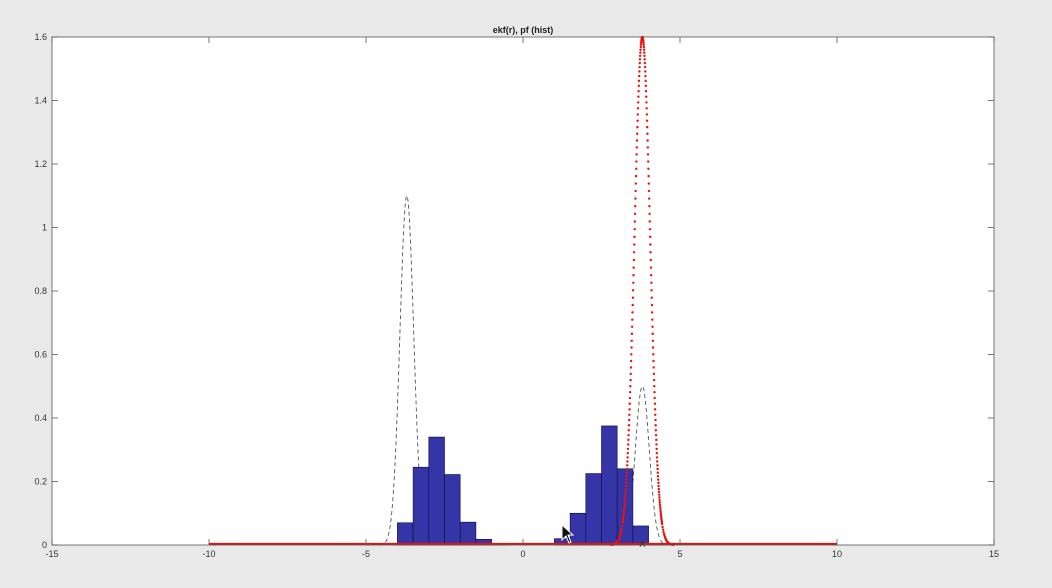  Describe the element at coordinates (40, 101) in the screenshot. I see `y-tick-label: 1.4` at that location.